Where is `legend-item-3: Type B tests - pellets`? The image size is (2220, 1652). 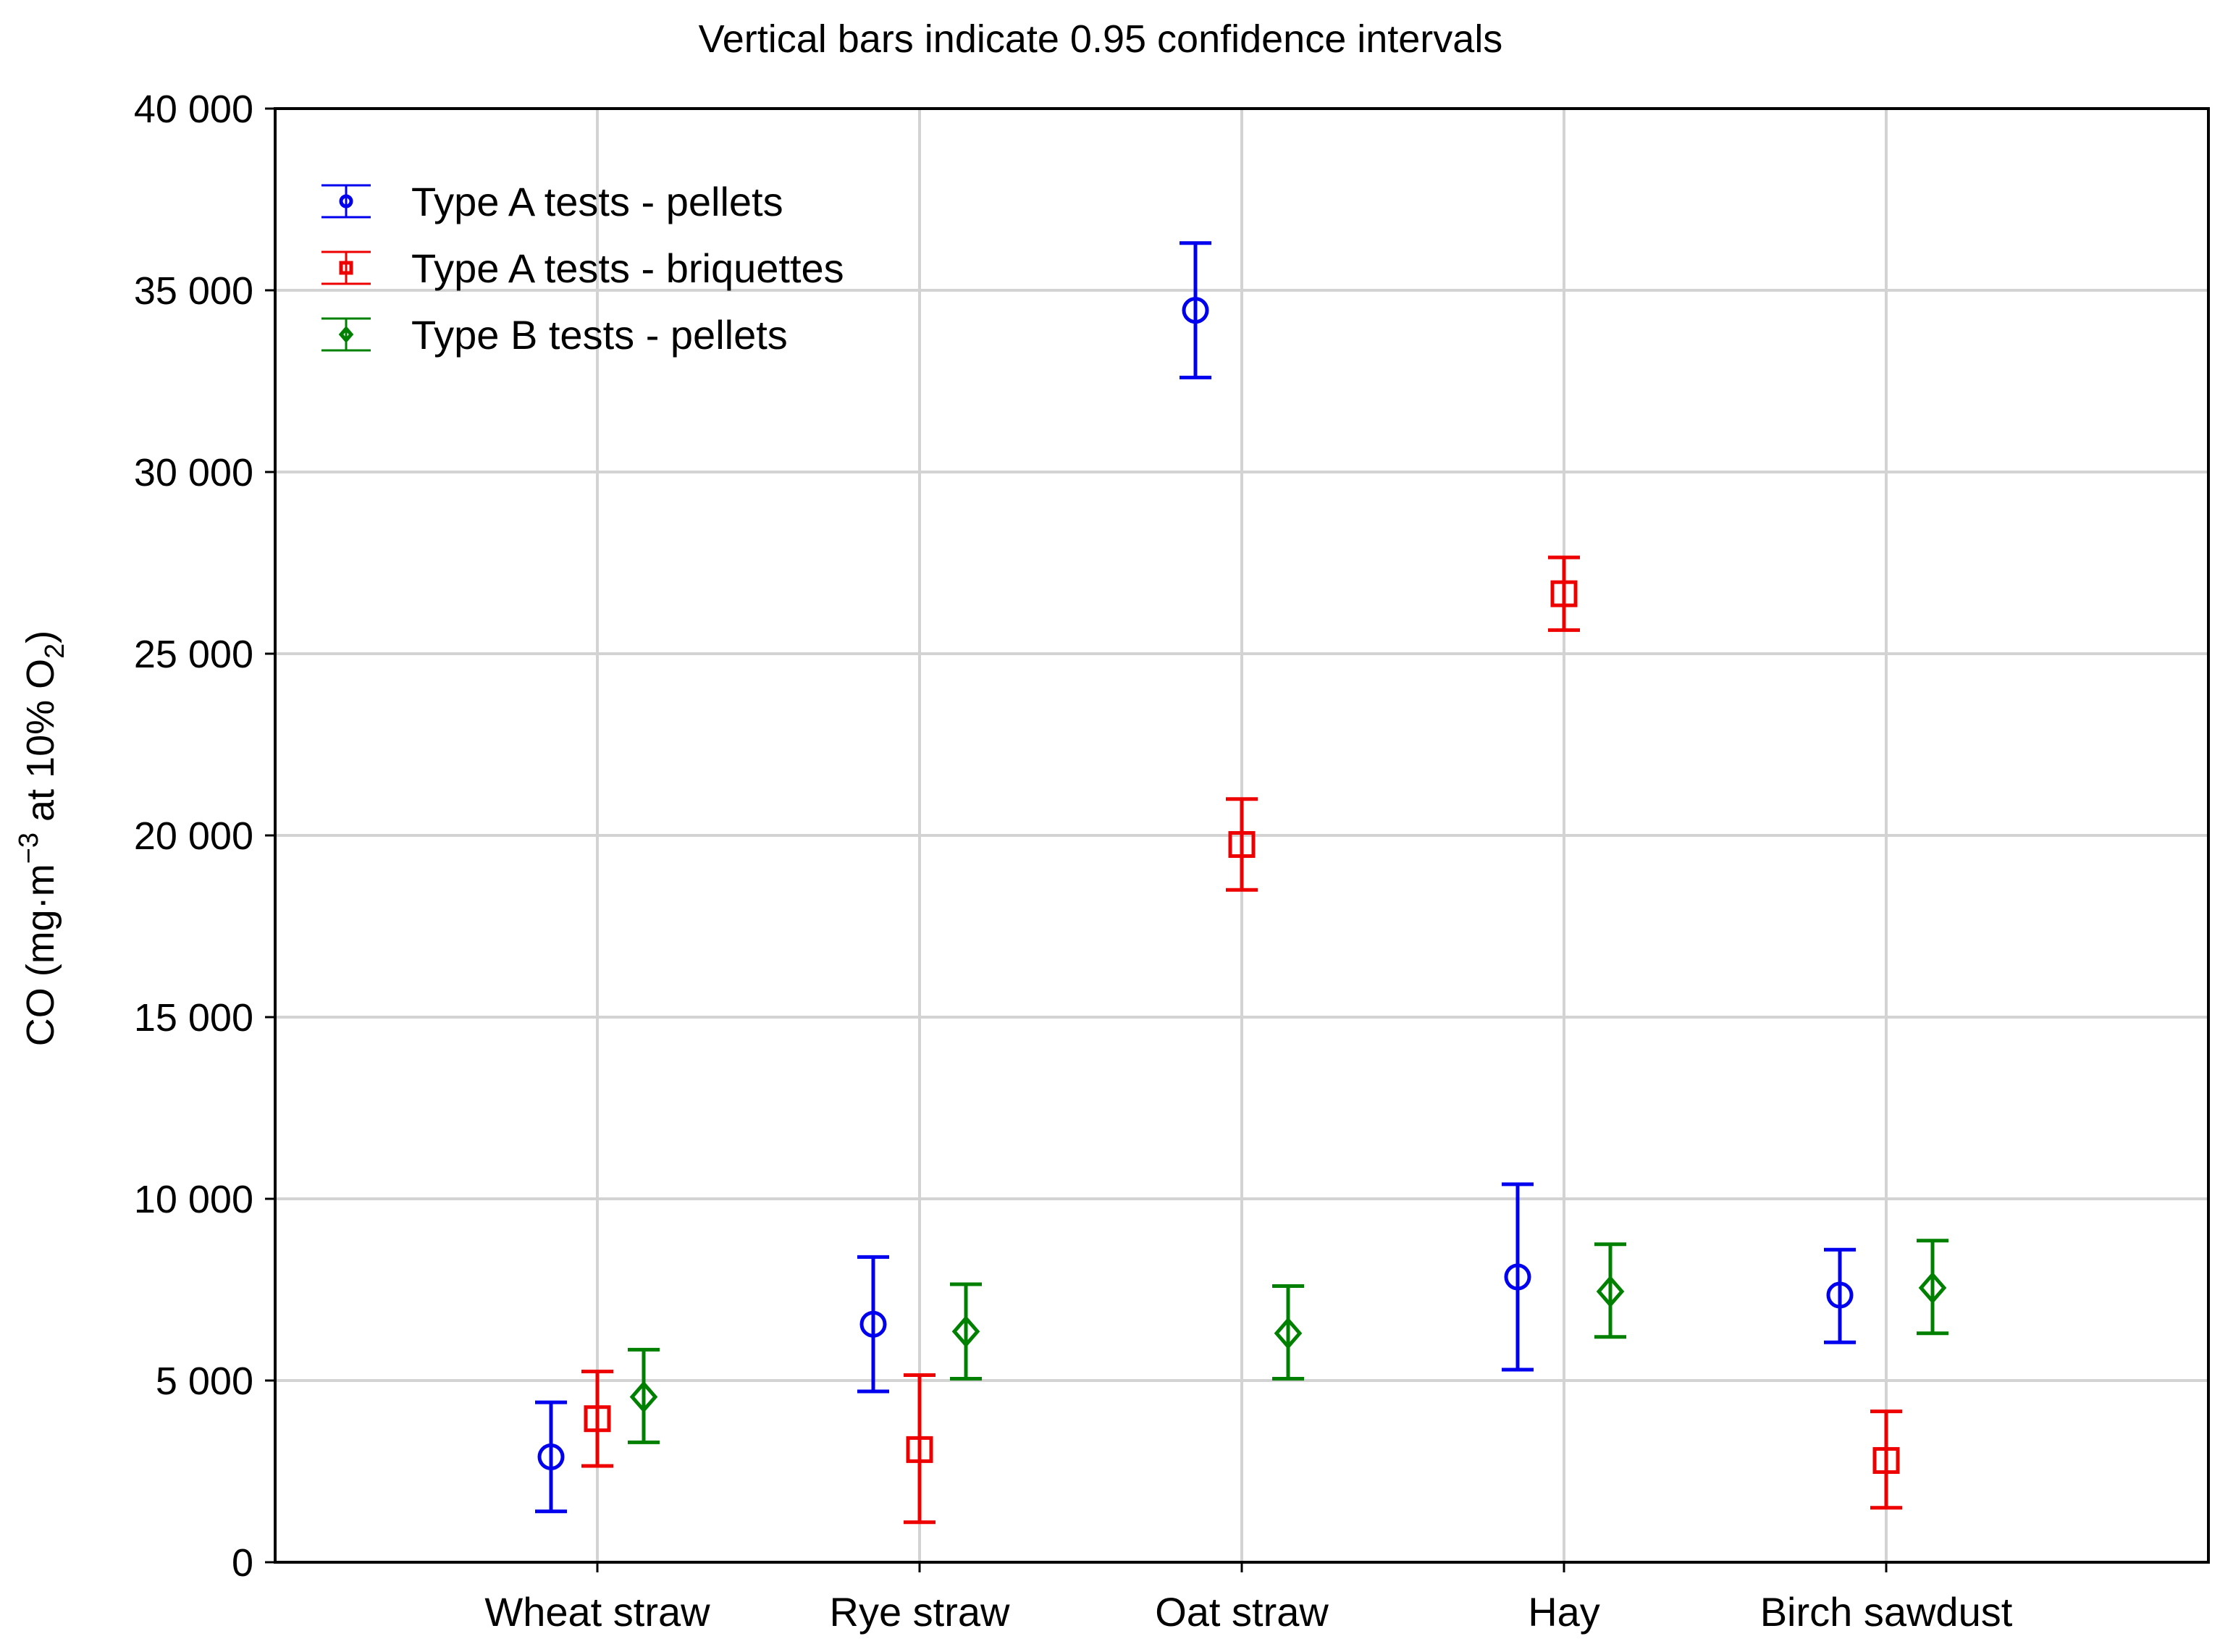
legend-item-3: Type B tests - pellets is located at coordinates (554, 335).